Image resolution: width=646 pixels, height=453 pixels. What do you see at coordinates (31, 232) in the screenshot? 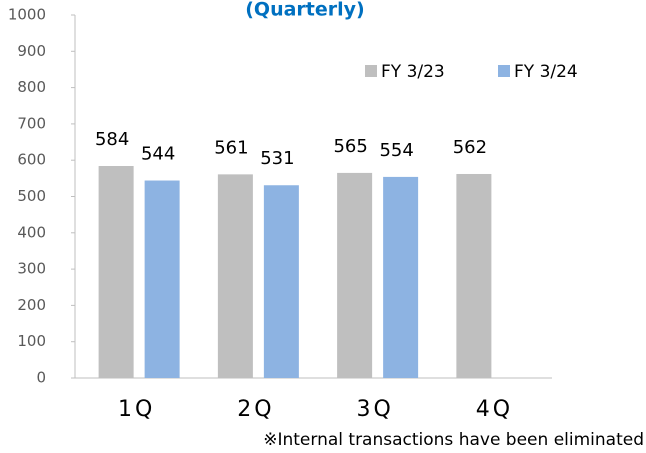
I see `y-tick-label: 400` at bounding box center [31, 232].